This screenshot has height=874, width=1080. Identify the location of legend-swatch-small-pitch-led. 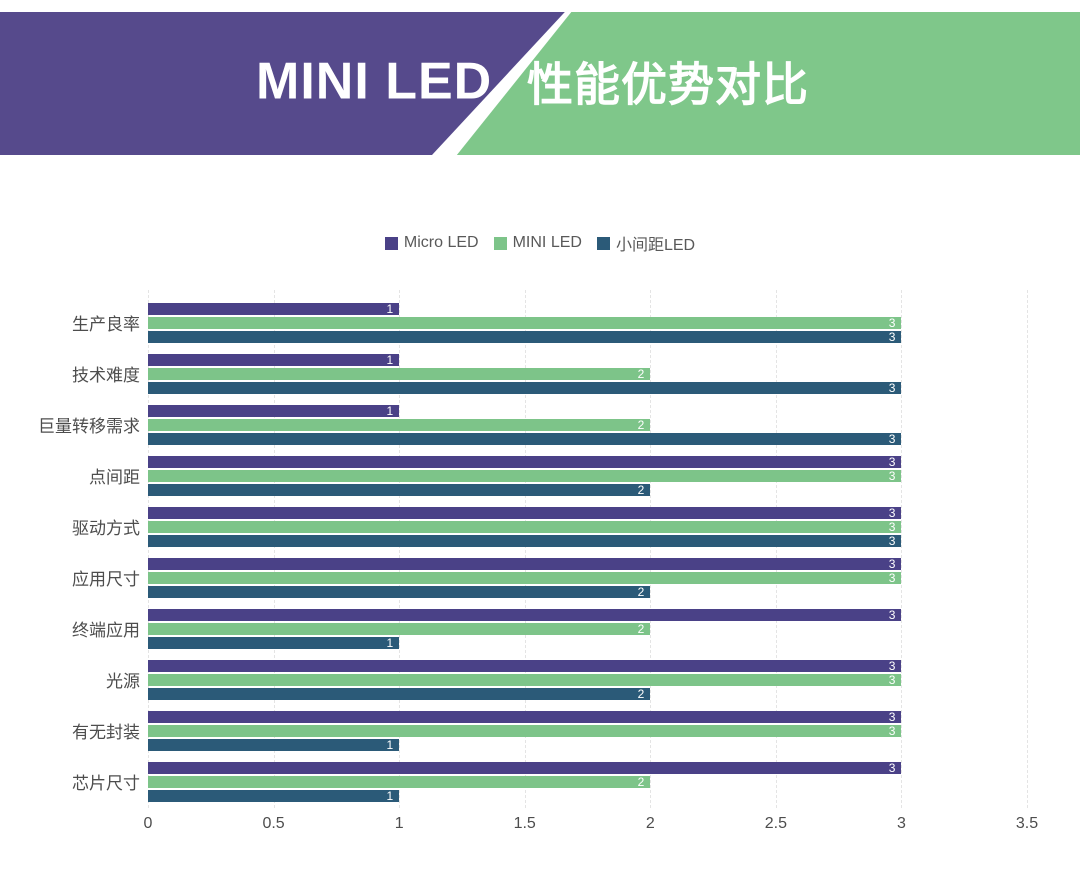
(603, 243).